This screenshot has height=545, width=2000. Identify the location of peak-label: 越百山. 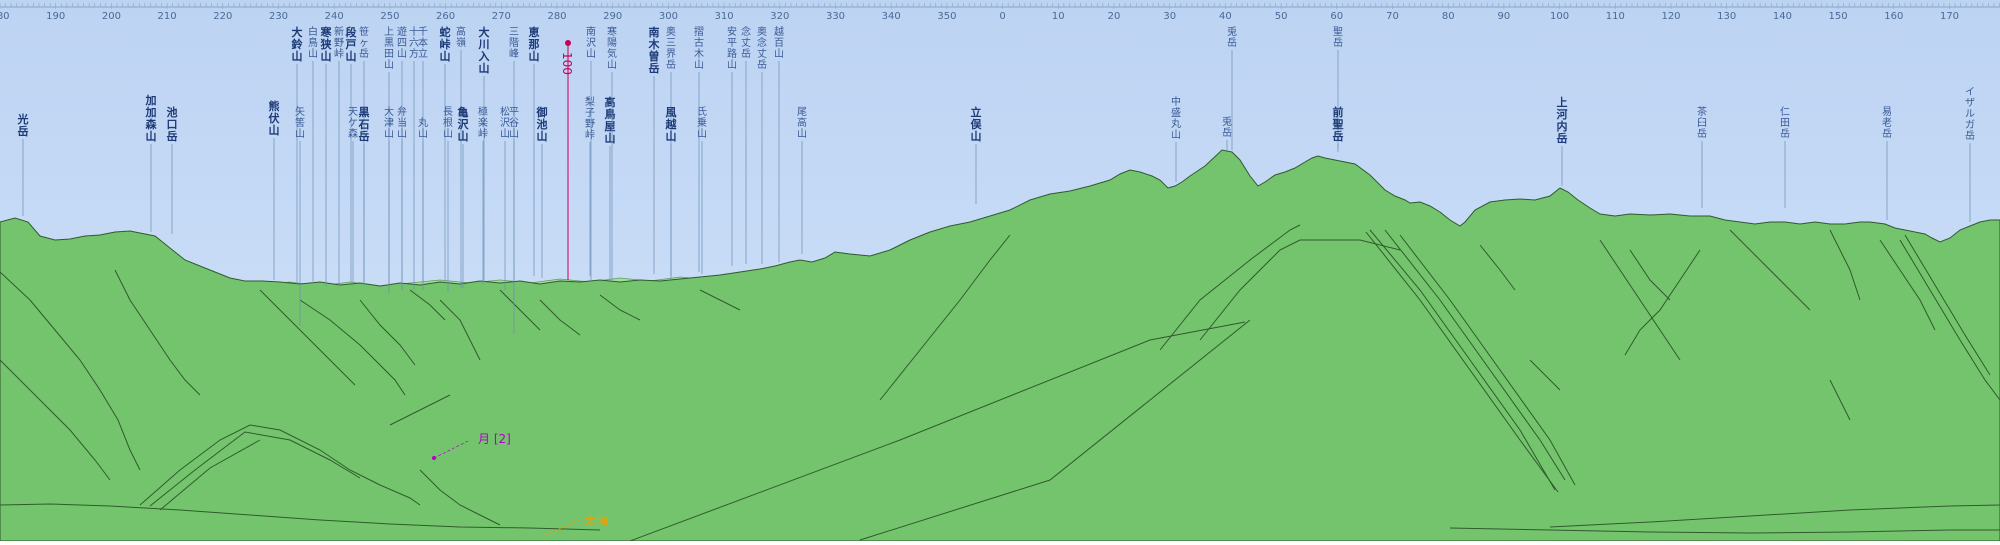
(779, 143).